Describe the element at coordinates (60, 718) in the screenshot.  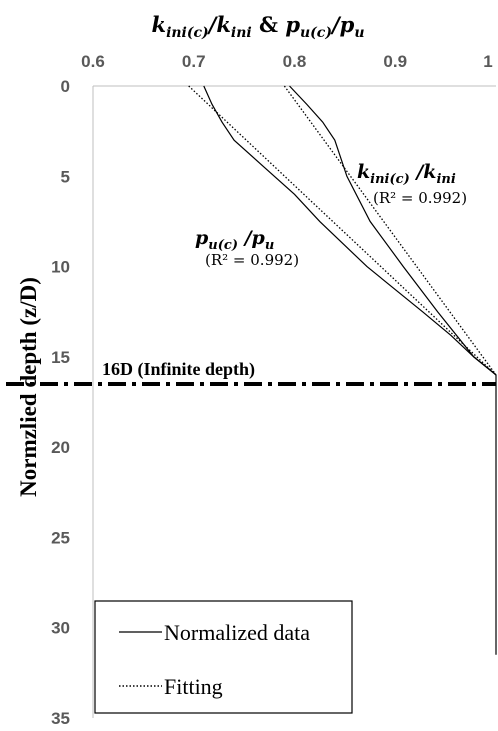
I see `y-tick-label: 35` at that location.